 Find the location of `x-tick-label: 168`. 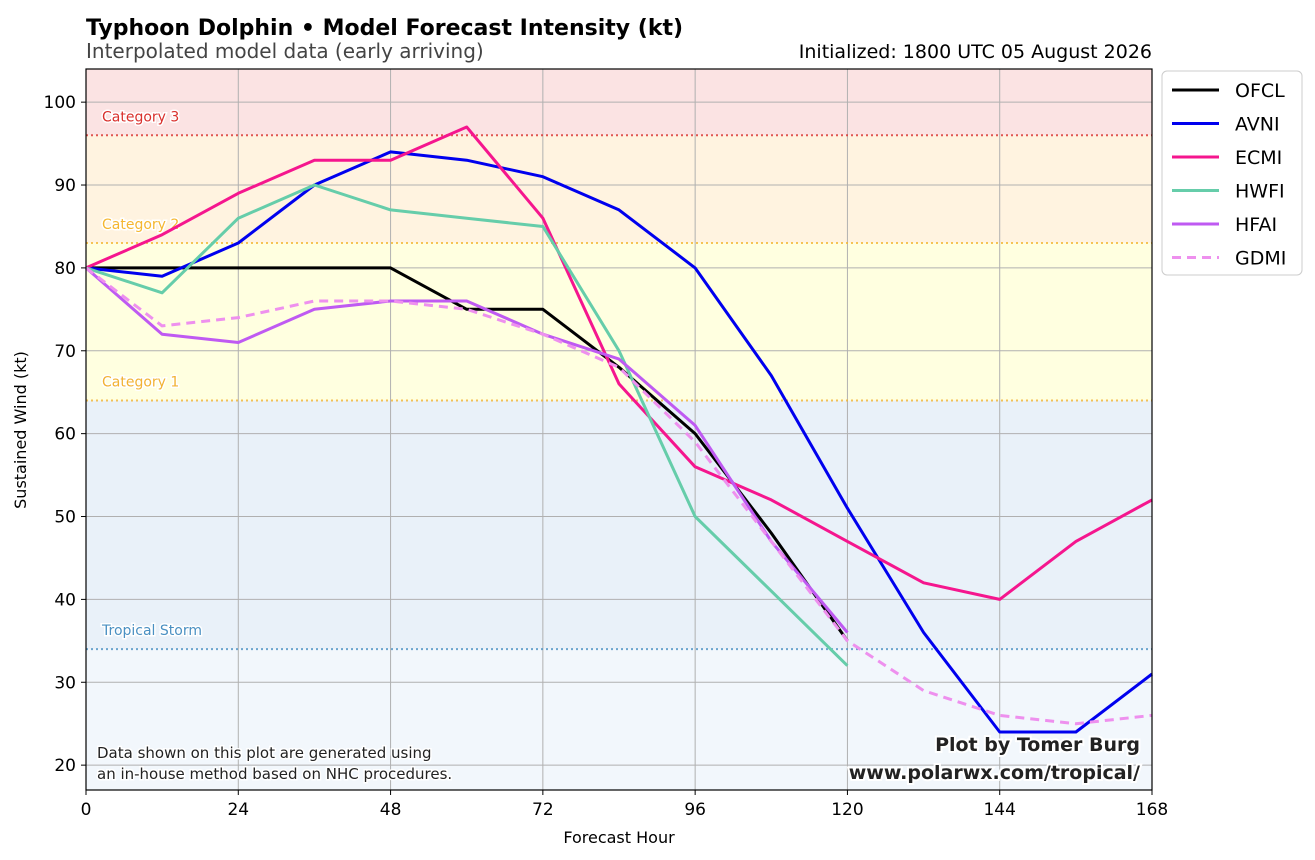

x-tick-label: 168 is located at coordinates (1152, 810).